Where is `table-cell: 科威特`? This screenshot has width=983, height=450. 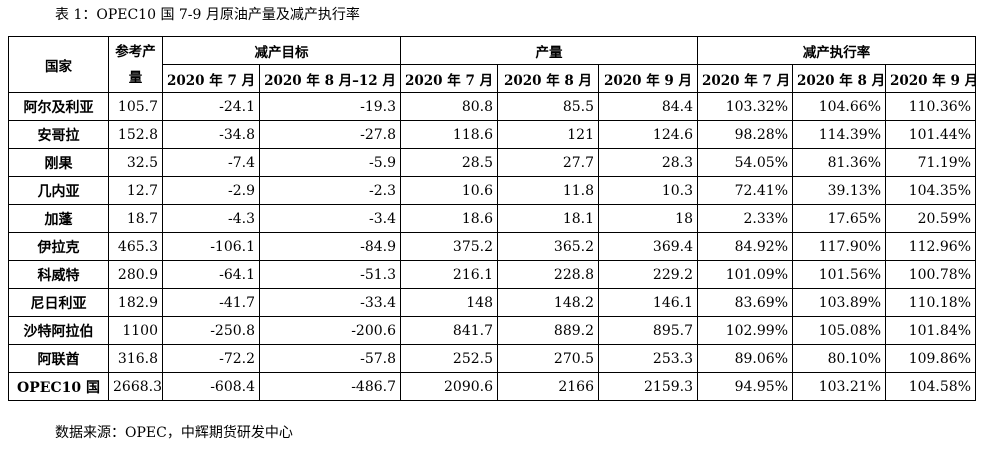 table-cell: 科威特 is located at coordinates (58, 274).